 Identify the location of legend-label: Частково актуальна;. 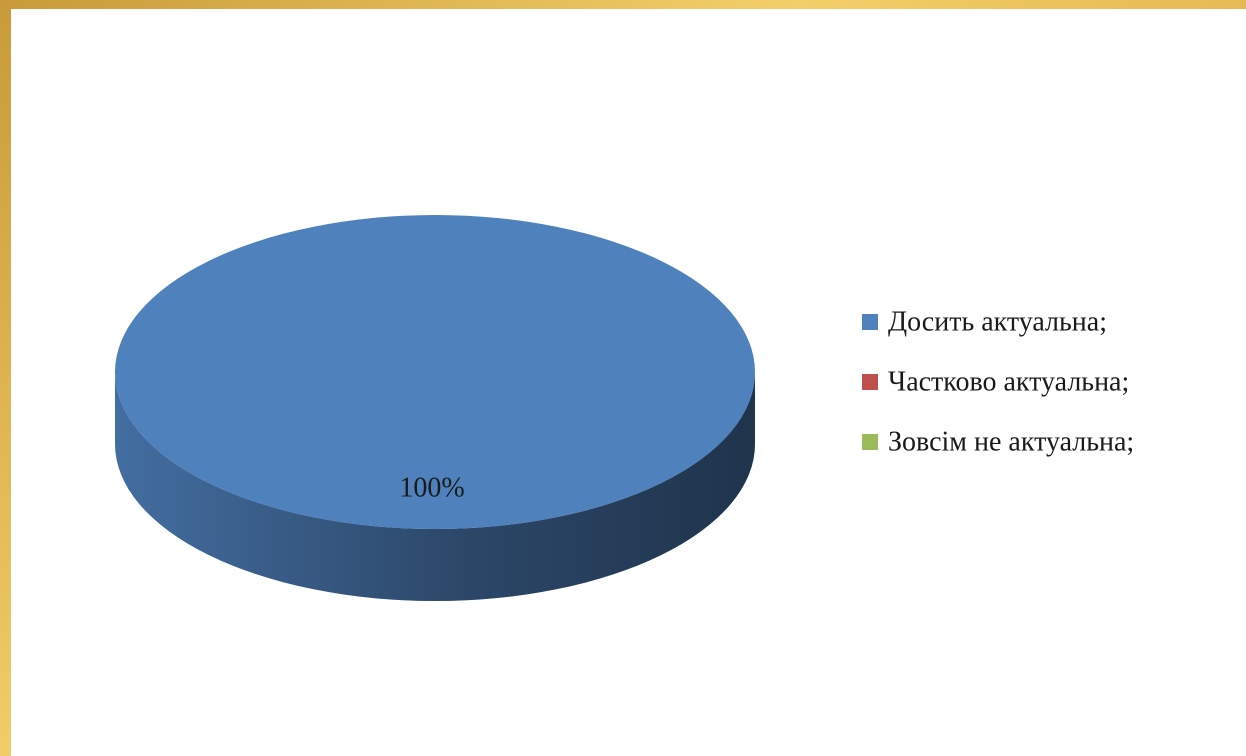
(1008, 381).